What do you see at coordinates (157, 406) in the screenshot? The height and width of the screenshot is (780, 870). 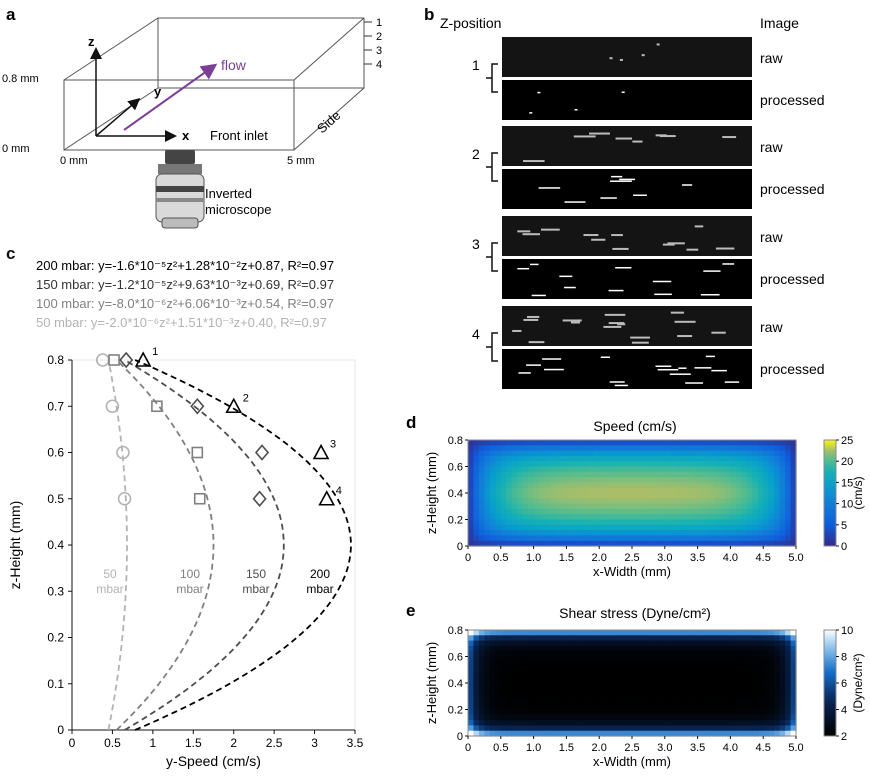 I see `data-point` at bounding box center [157, 406].